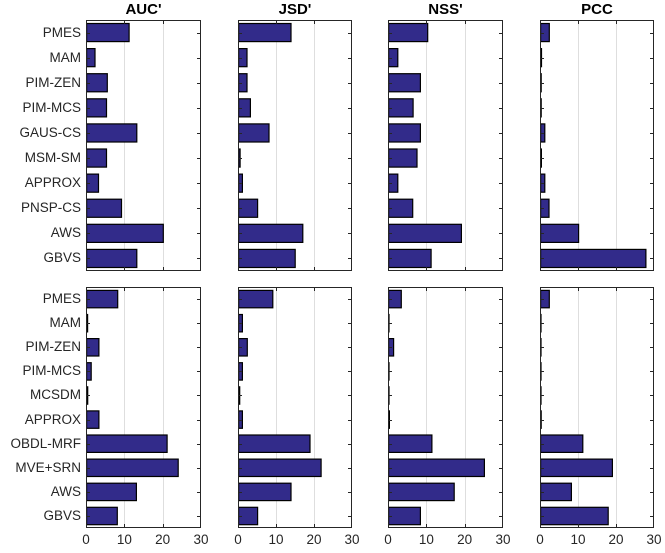 The height and width of the screenshot is (553, 665). What do you see at coordinates (143, 9) in the screenshot?
I see `subplot-title-auc: AUC'` at bounding box center [143, 9].